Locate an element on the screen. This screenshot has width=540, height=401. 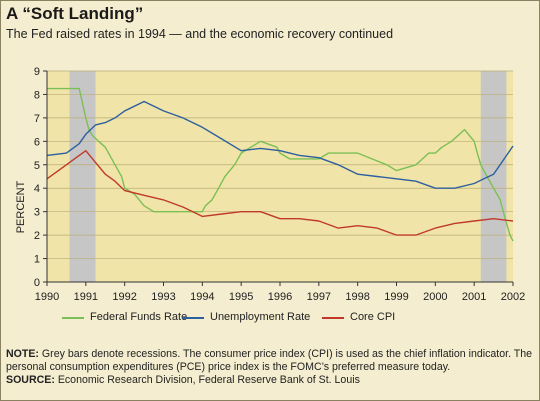
source-label: SOURCE: is located at coordinates (30, 380).